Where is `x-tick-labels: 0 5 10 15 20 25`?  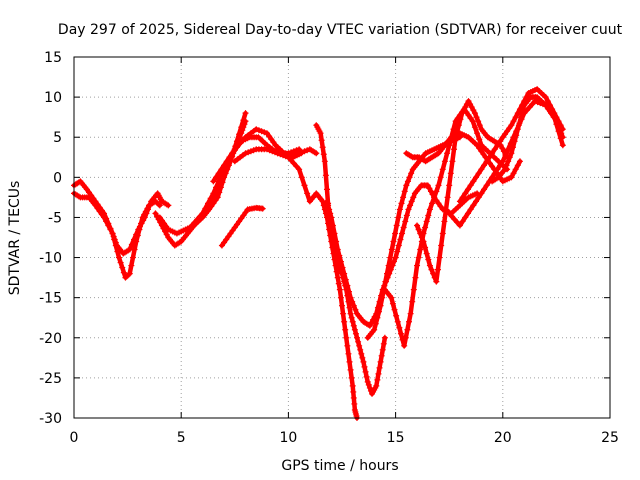
x-tick-labels: 0 5 10 15 20 25 is located at coordinates (344, 438).